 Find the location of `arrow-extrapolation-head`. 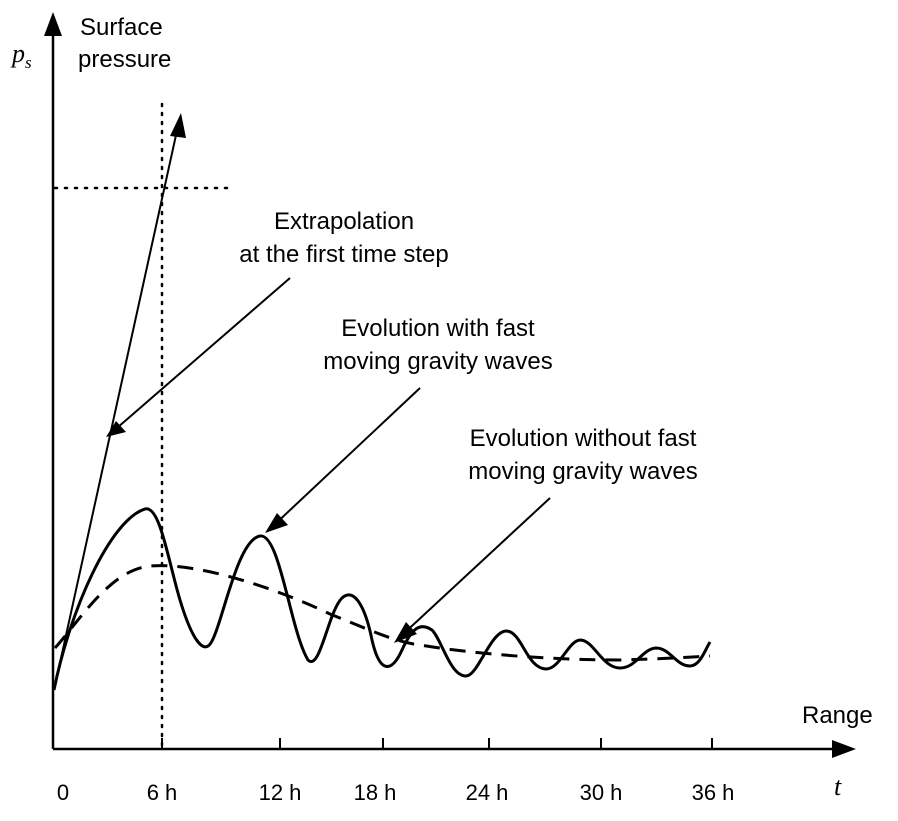

arrow-extrapolation-head is located at coordinates (116, 429).